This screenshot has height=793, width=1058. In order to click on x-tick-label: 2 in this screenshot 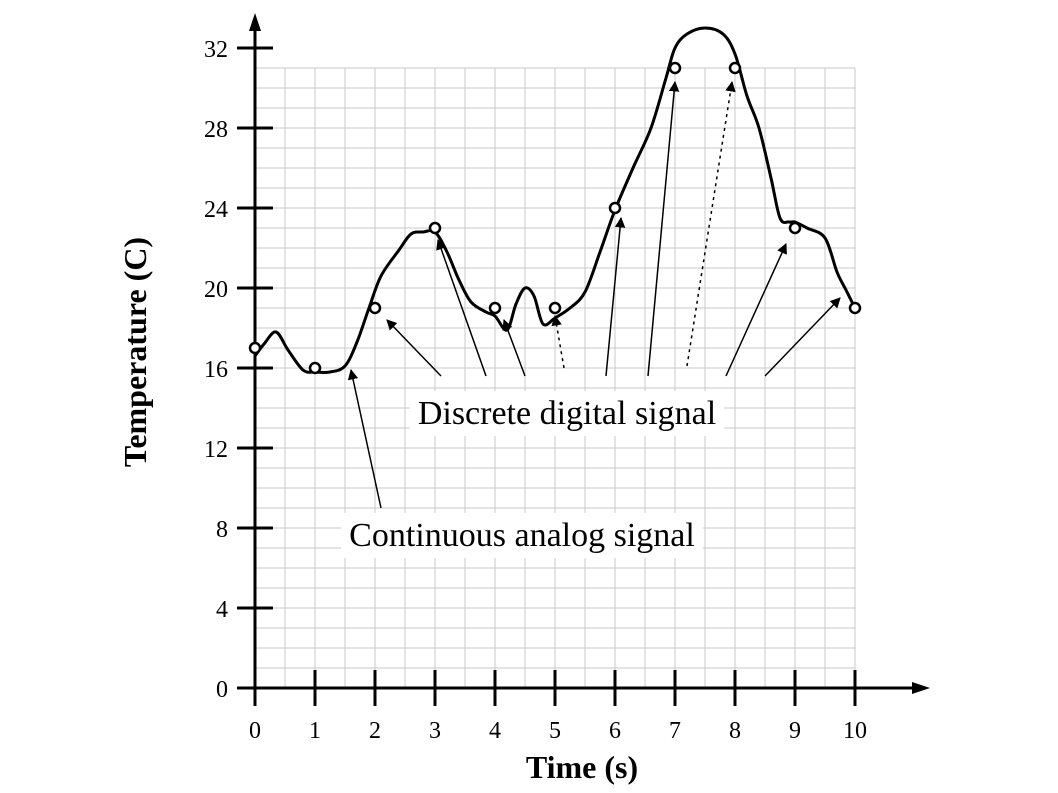, I will do `click(375, 731)`.